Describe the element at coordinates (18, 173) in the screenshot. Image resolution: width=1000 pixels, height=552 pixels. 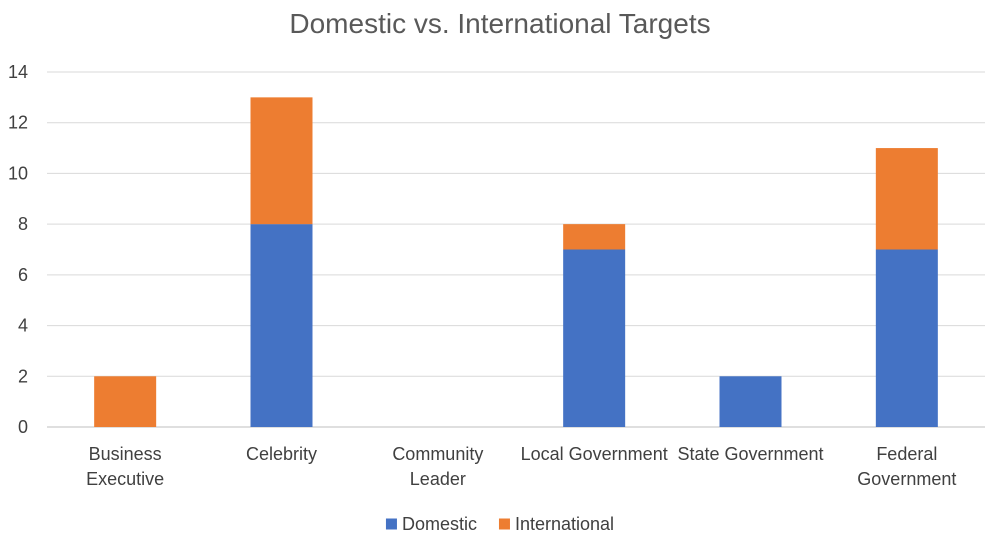
I see `y-tick-label: 10` at that location.